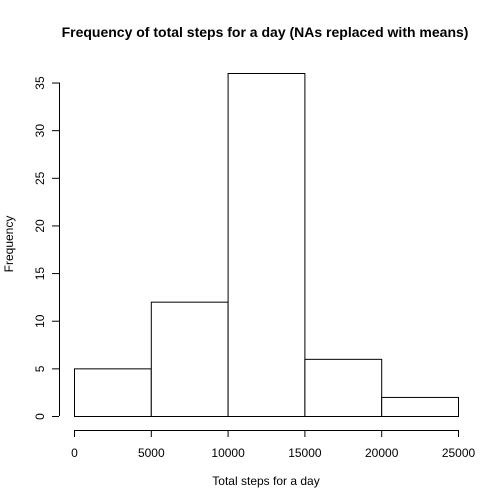 The width and height of the screenshot is (504, 504). I want to click on y-axis-label: Frequency, so click(9, 244).